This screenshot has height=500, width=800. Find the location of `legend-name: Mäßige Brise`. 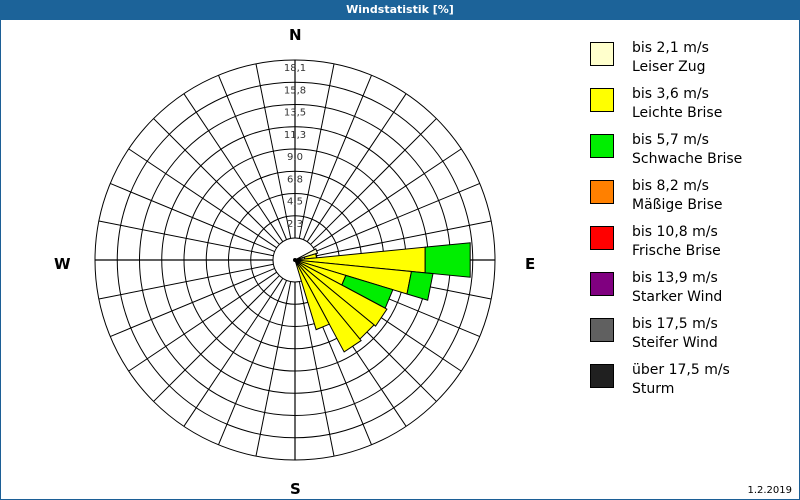

legend-name: Mäßige Brise is located at coordinates (677, 205).